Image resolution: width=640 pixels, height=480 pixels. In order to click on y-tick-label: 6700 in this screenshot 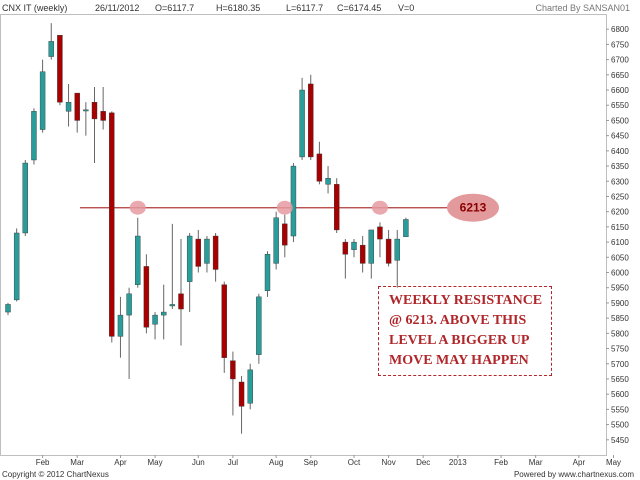, I will do `click(620, 60)`.